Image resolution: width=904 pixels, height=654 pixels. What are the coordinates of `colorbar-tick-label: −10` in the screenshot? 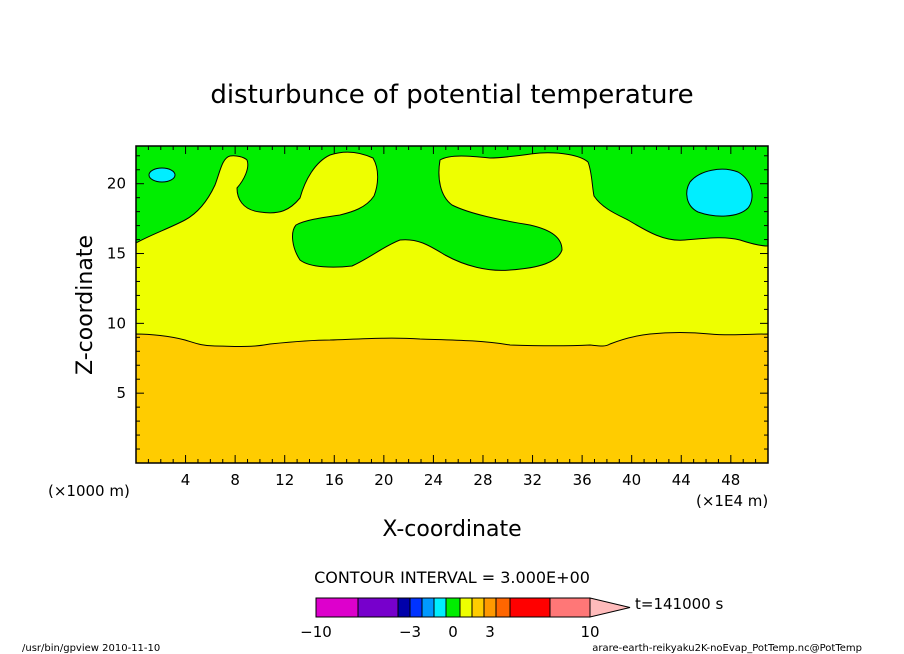 It's located at (316, 632).